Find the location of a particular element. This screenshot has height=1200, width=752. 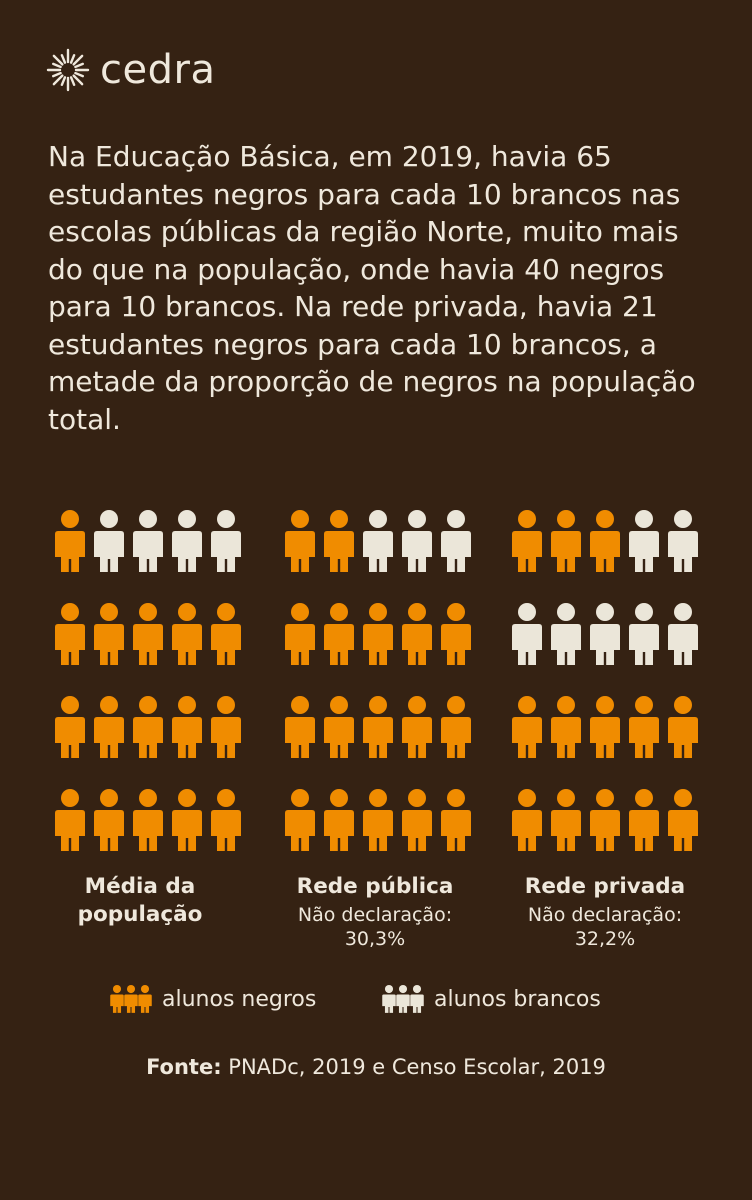

legend-label: alunos brancos is located at coordinates (517, 999).